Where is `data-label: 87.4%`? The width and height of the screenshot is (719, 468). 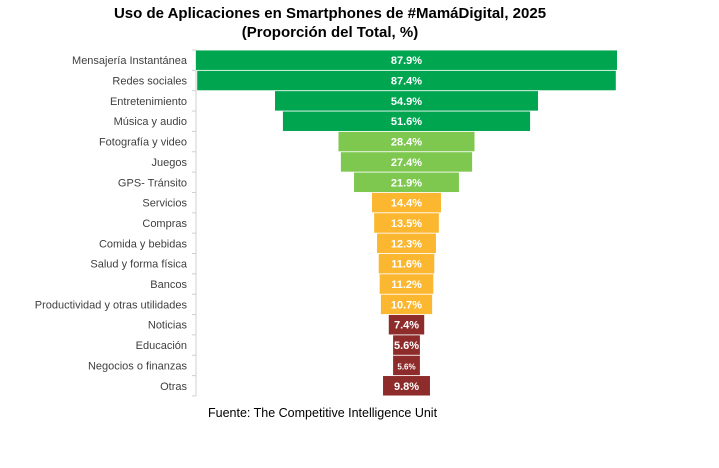 data-label: 87.4% is located at coordinates (406, 82).